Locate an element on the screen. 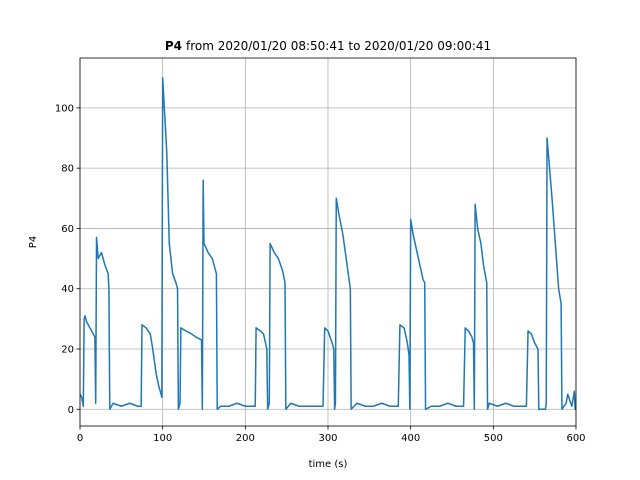  x-tick-label: 400 is located at coordinates (410, 438).